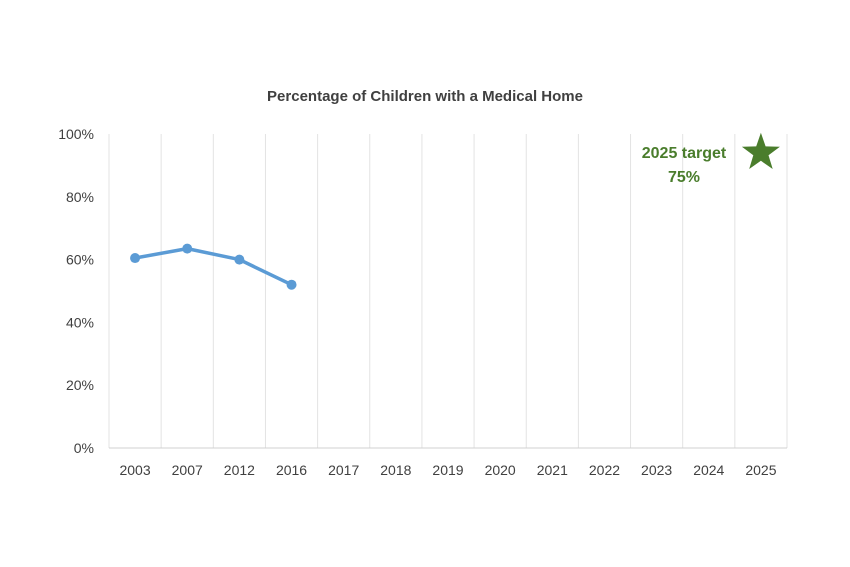  What do you see at coordinates (343, 470) in the screenshot?
I see `x-tick-label: 2017` at bounding box center [343, 470].